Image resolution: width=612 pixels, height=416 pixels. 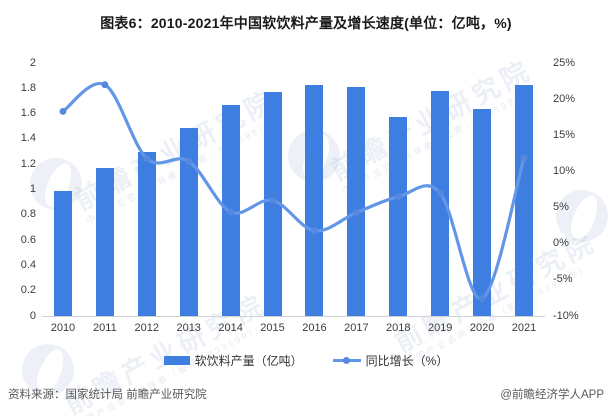 What do you see at coordinates (28, 290) in the screenshot?
I see `y-tick-left: 0.2` at bounding box center [28, 290].